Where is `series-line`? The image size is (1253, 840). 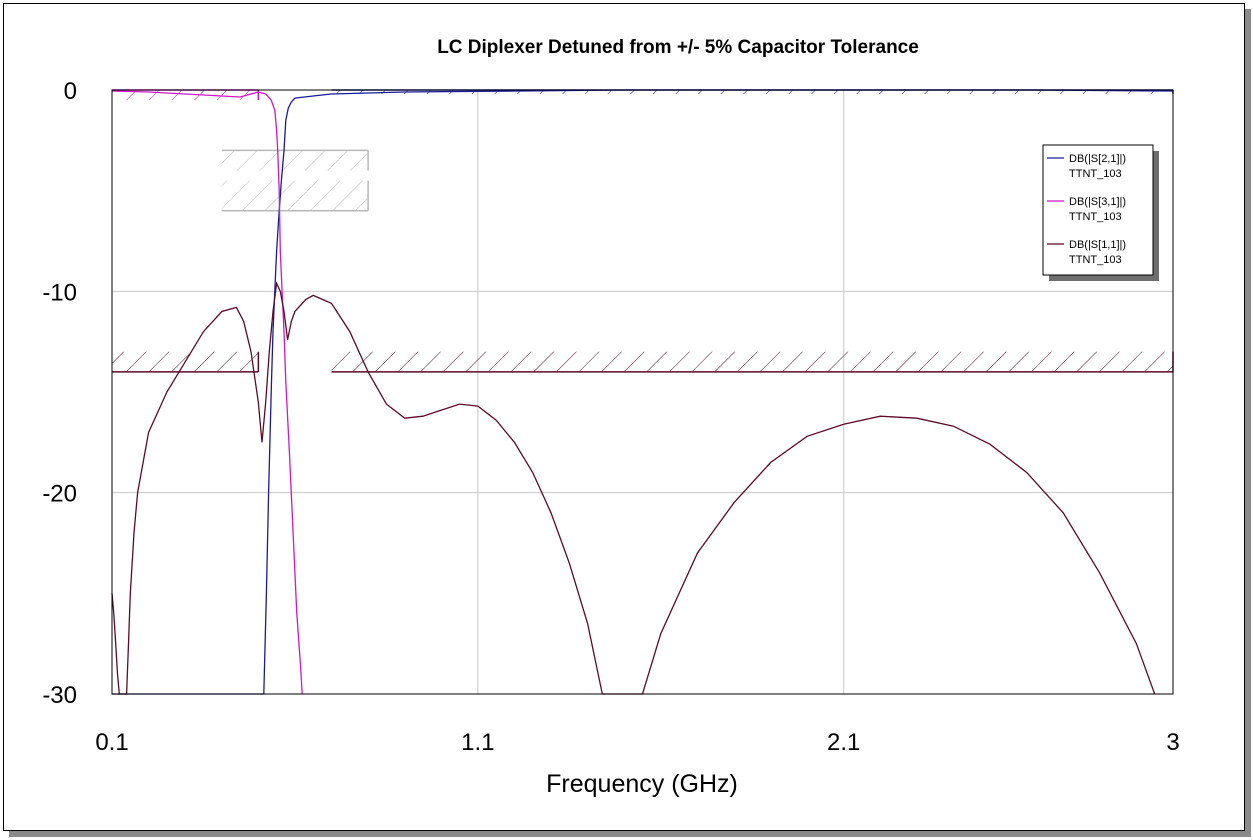 series-line is located at coordinates (207, 392).